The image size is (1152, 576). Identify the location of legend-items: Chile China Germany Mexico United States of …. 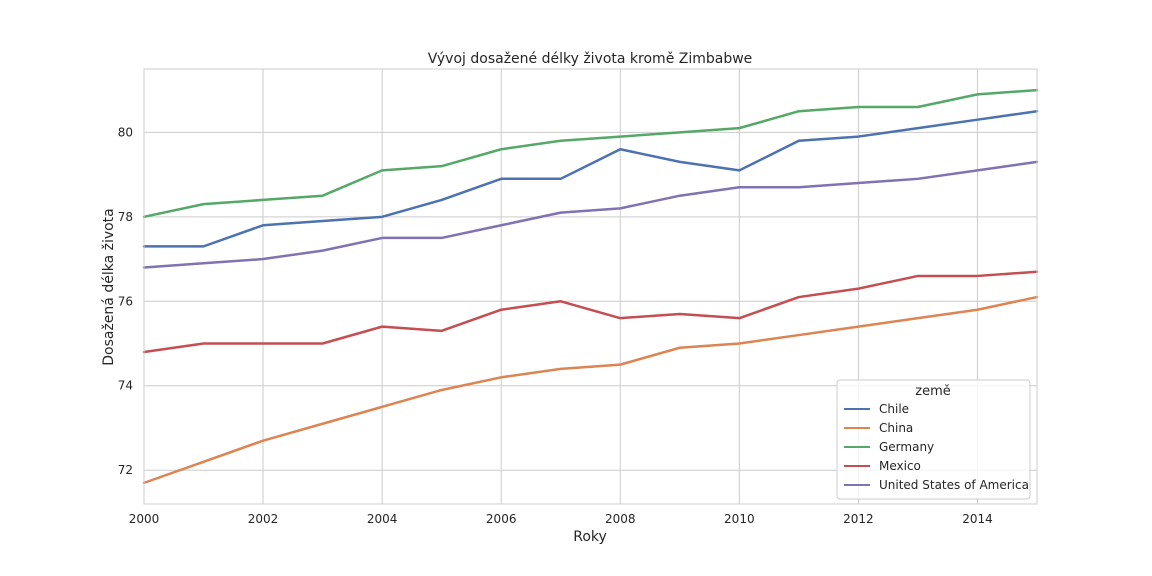
(936, 447).